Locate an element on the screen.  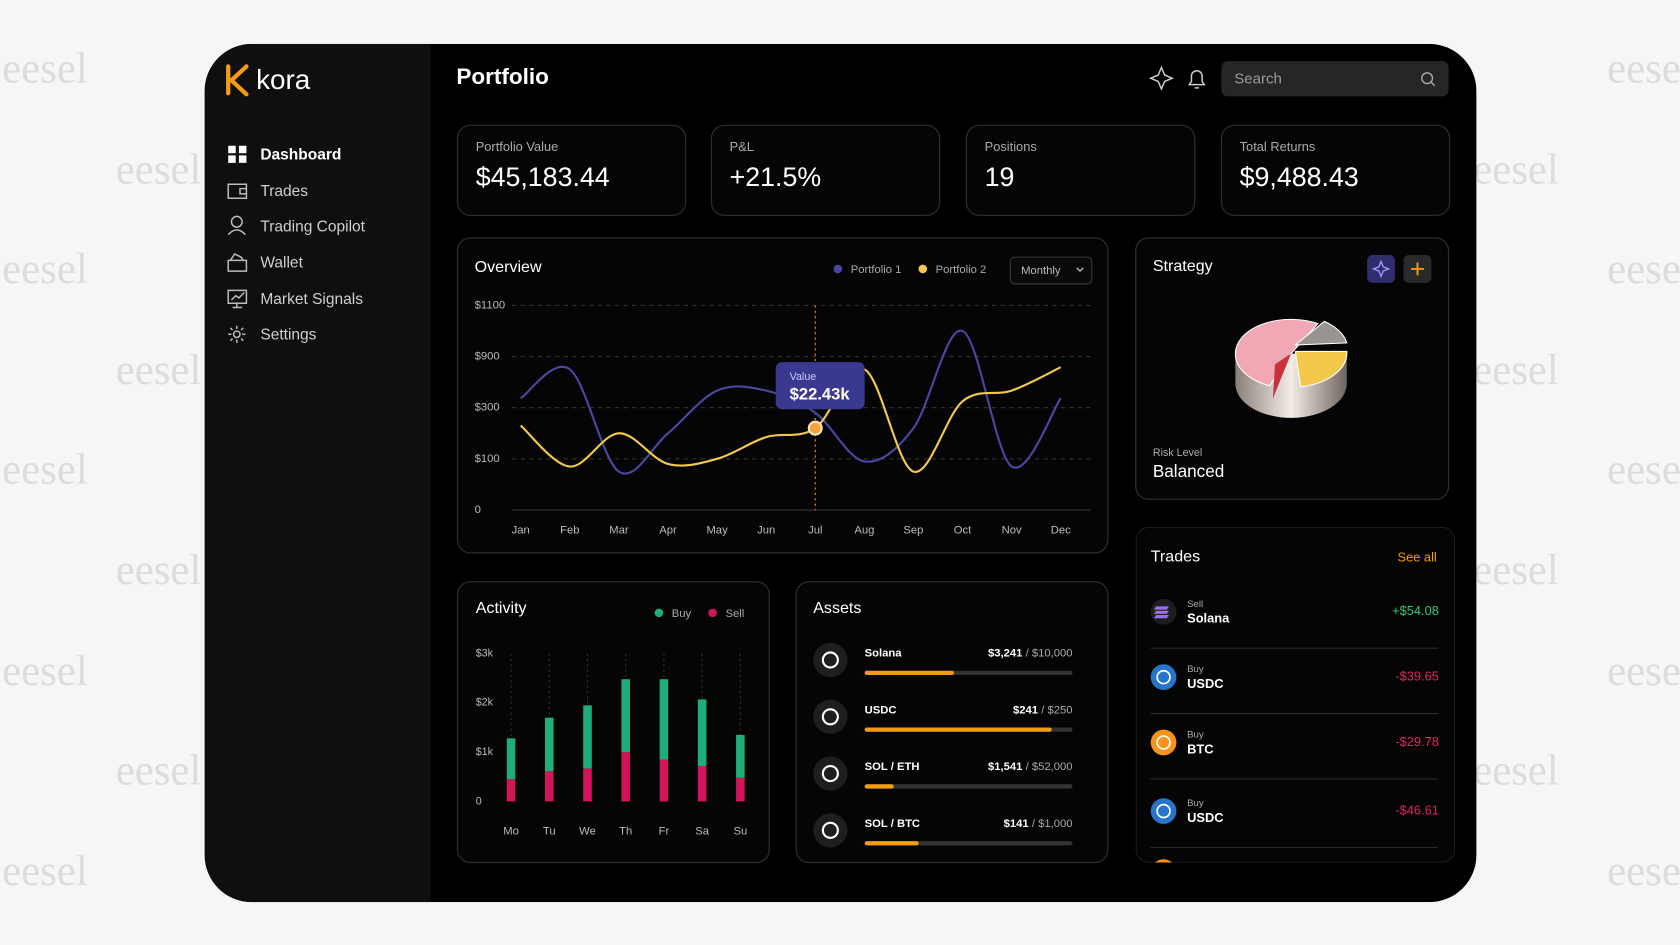
nav-item: Market Signals is located at coordinates (295, 299).